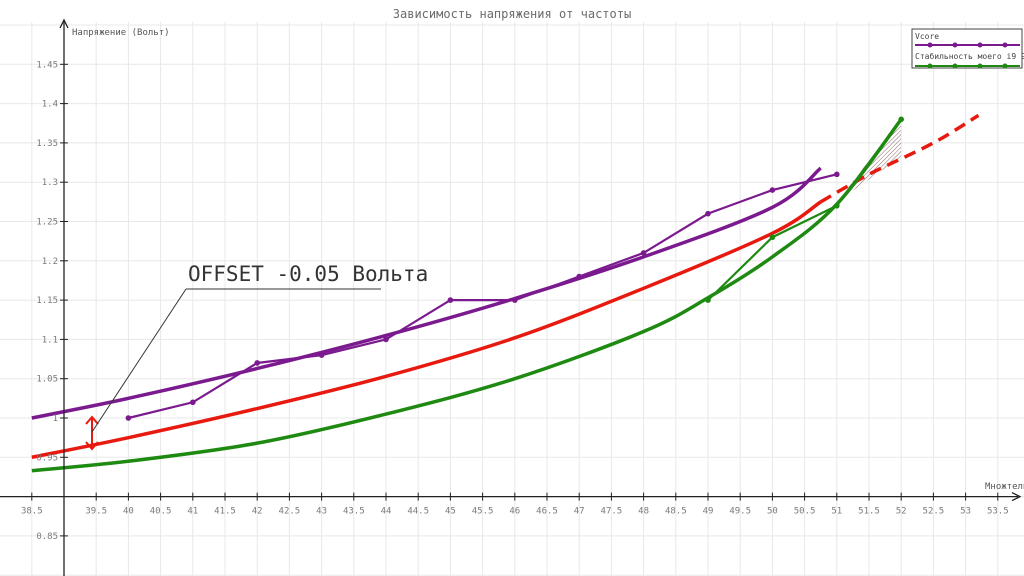  What do you see at coordinates (47, 223) in the screenshot?
I see `y-tick-label: 1.25` at bounding box center [47, 223].